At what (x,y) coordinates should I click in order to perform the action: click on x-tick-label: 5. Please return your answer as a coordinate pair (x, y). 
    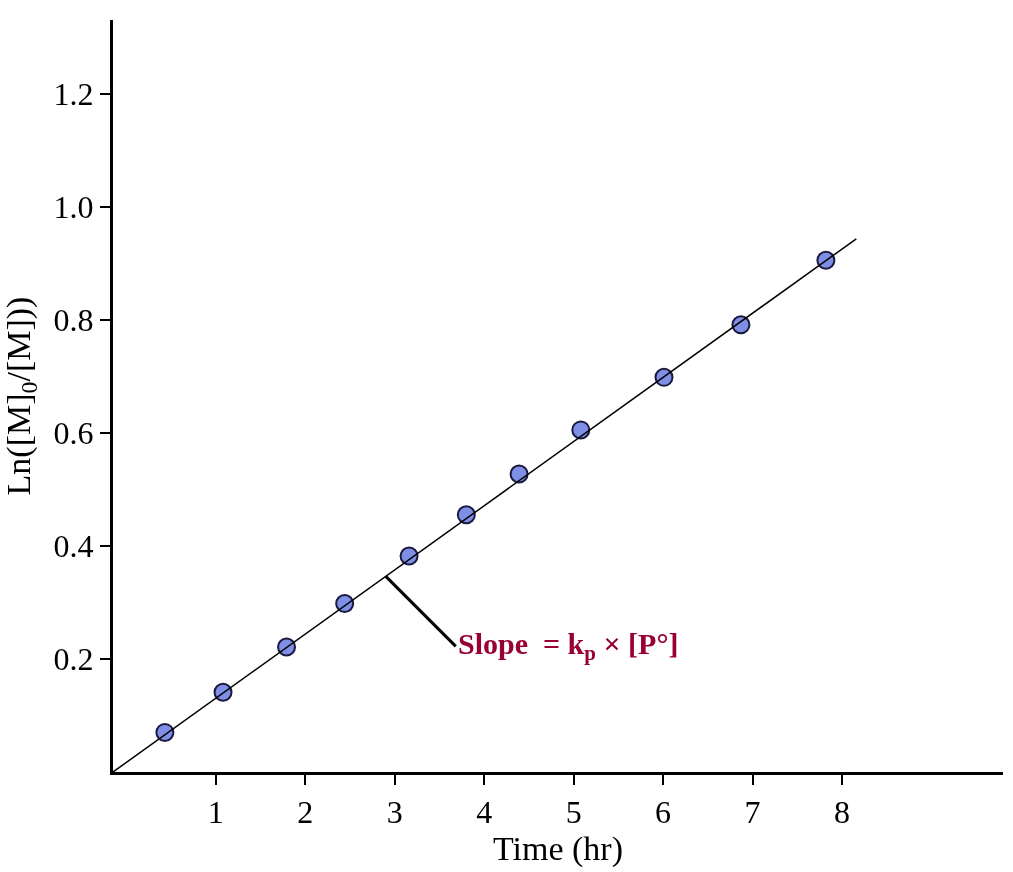
    Looking at the image, I should click on (573, 812).